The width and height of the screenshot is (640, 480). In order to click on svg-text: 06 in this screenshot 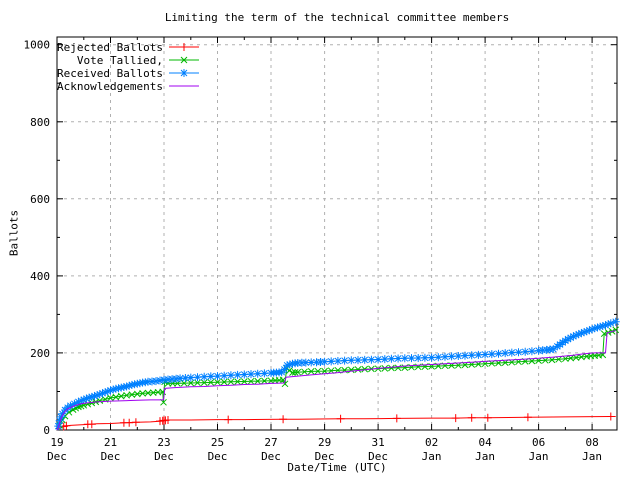, I will do `click(538, 442)`.